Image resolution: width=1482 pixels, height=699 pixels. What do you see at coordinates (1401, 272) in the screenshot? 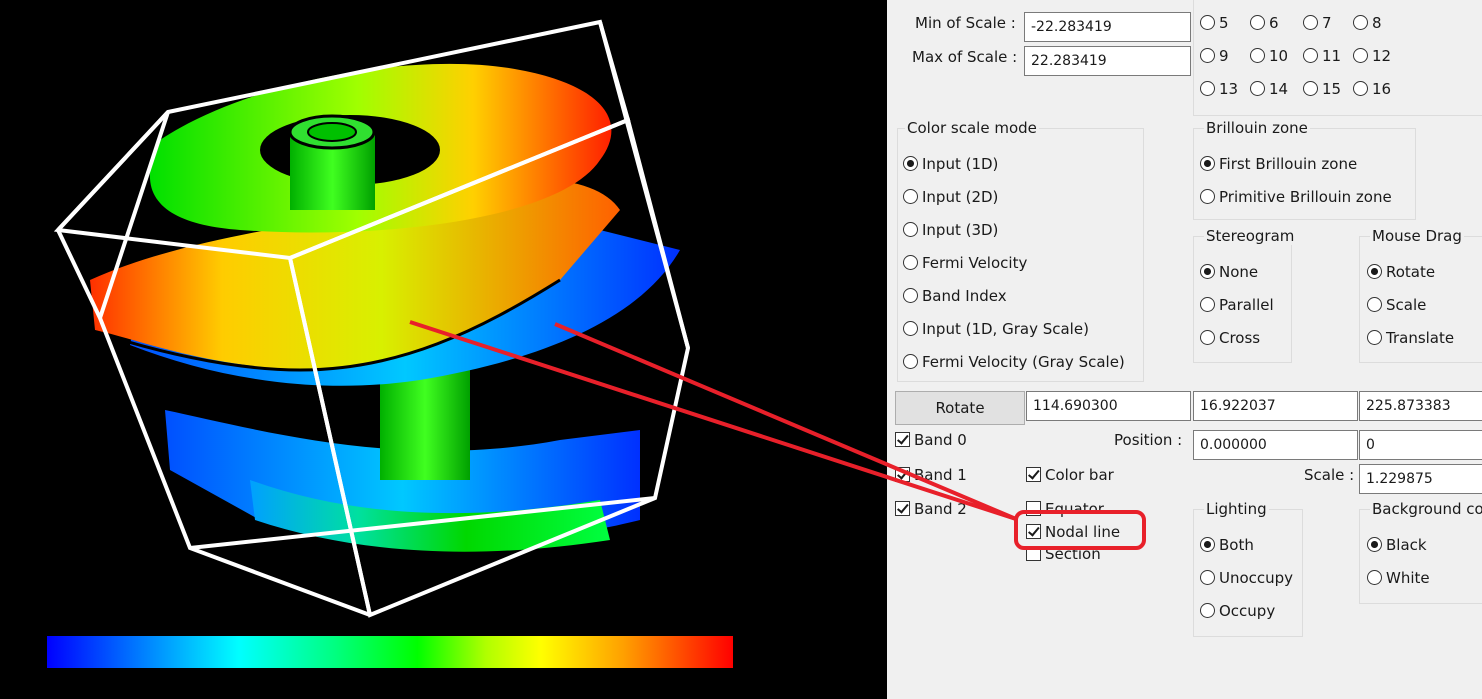
I see `radio-drag-rotate: Rotate` at bounding box center [1401, 272].